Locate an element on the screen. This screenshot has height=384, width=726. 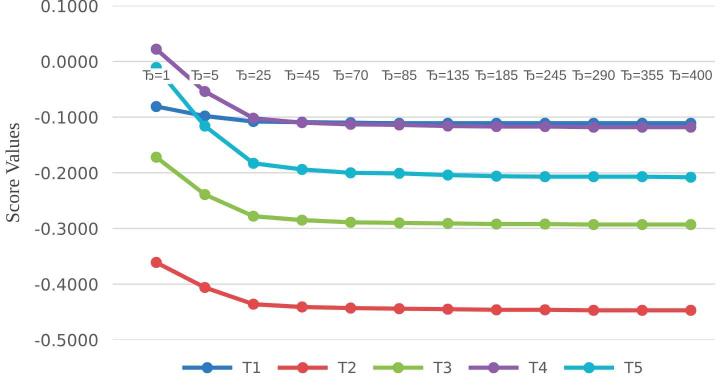
legend-label: T4 is located at coordinates (537, 368).